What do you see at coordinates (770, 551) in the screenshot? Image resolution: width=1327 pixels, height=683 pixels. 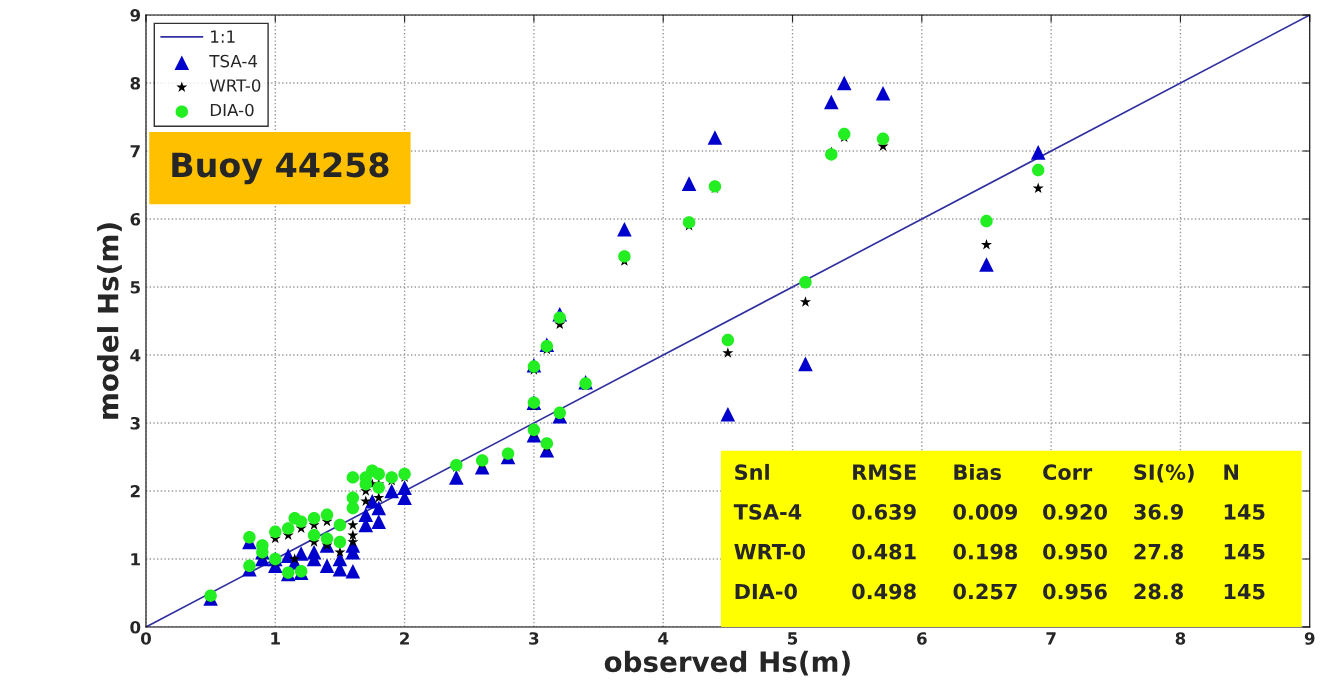 I see `annotation: WRT-0` at bounding box center [770, 551].